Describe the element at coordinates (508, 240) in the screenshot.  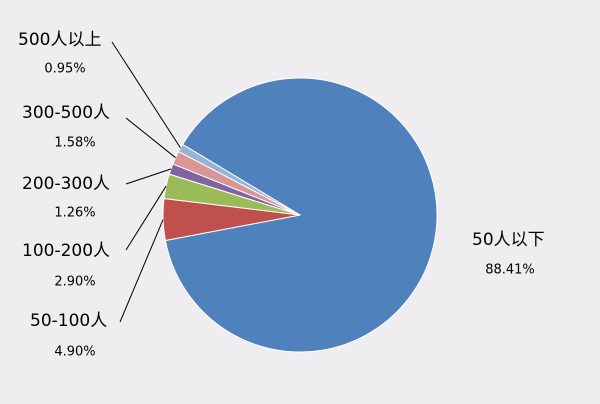
I see `slice-label: 50人以下` at that location.